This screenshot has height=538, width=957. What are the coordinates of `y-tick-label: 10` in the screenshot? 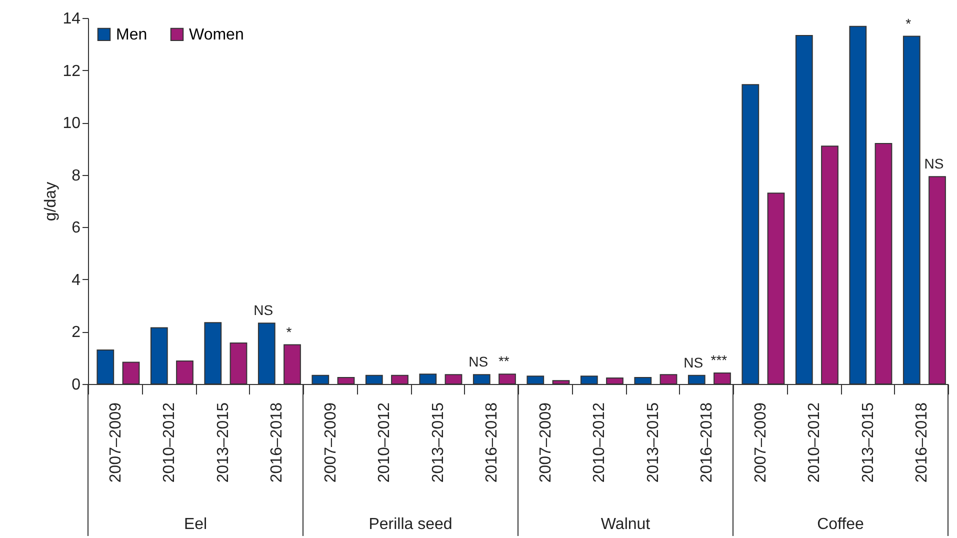 It's located at (71, 123).